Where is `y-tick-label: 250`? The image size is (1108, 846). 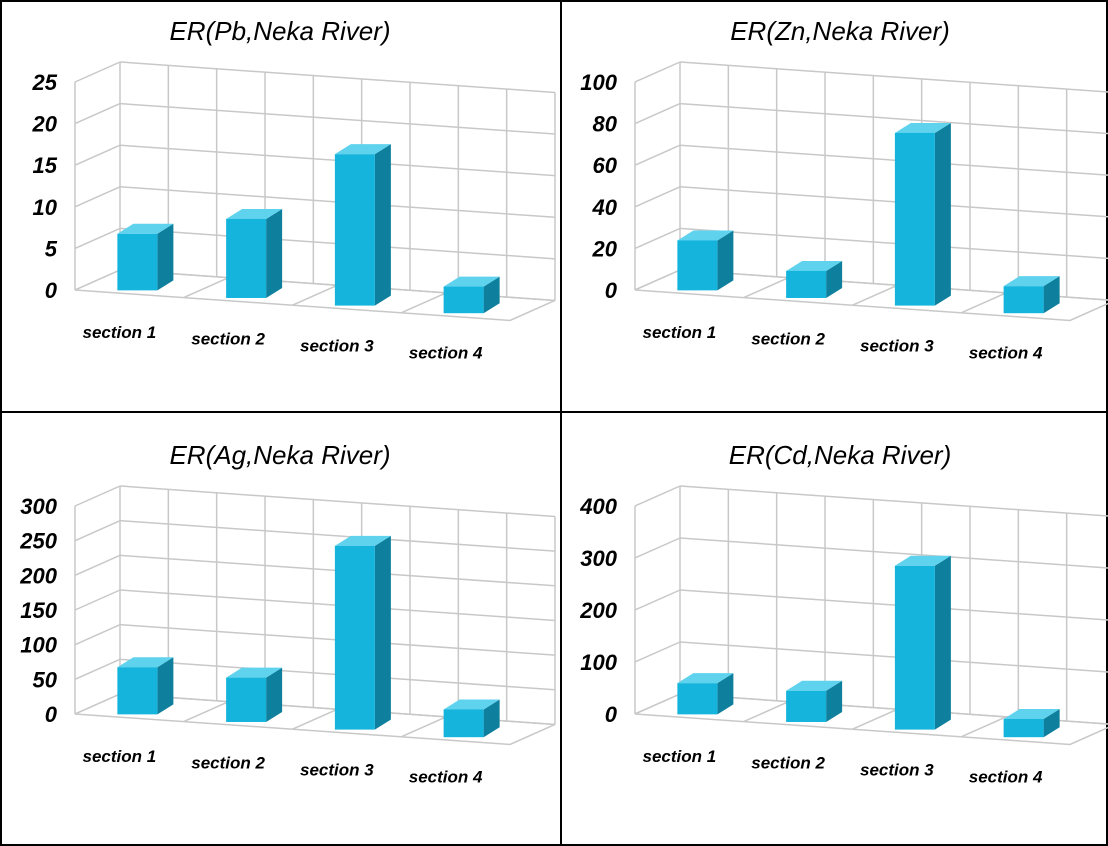
y-tick-label: 250 is located at coordinates (38, 541).